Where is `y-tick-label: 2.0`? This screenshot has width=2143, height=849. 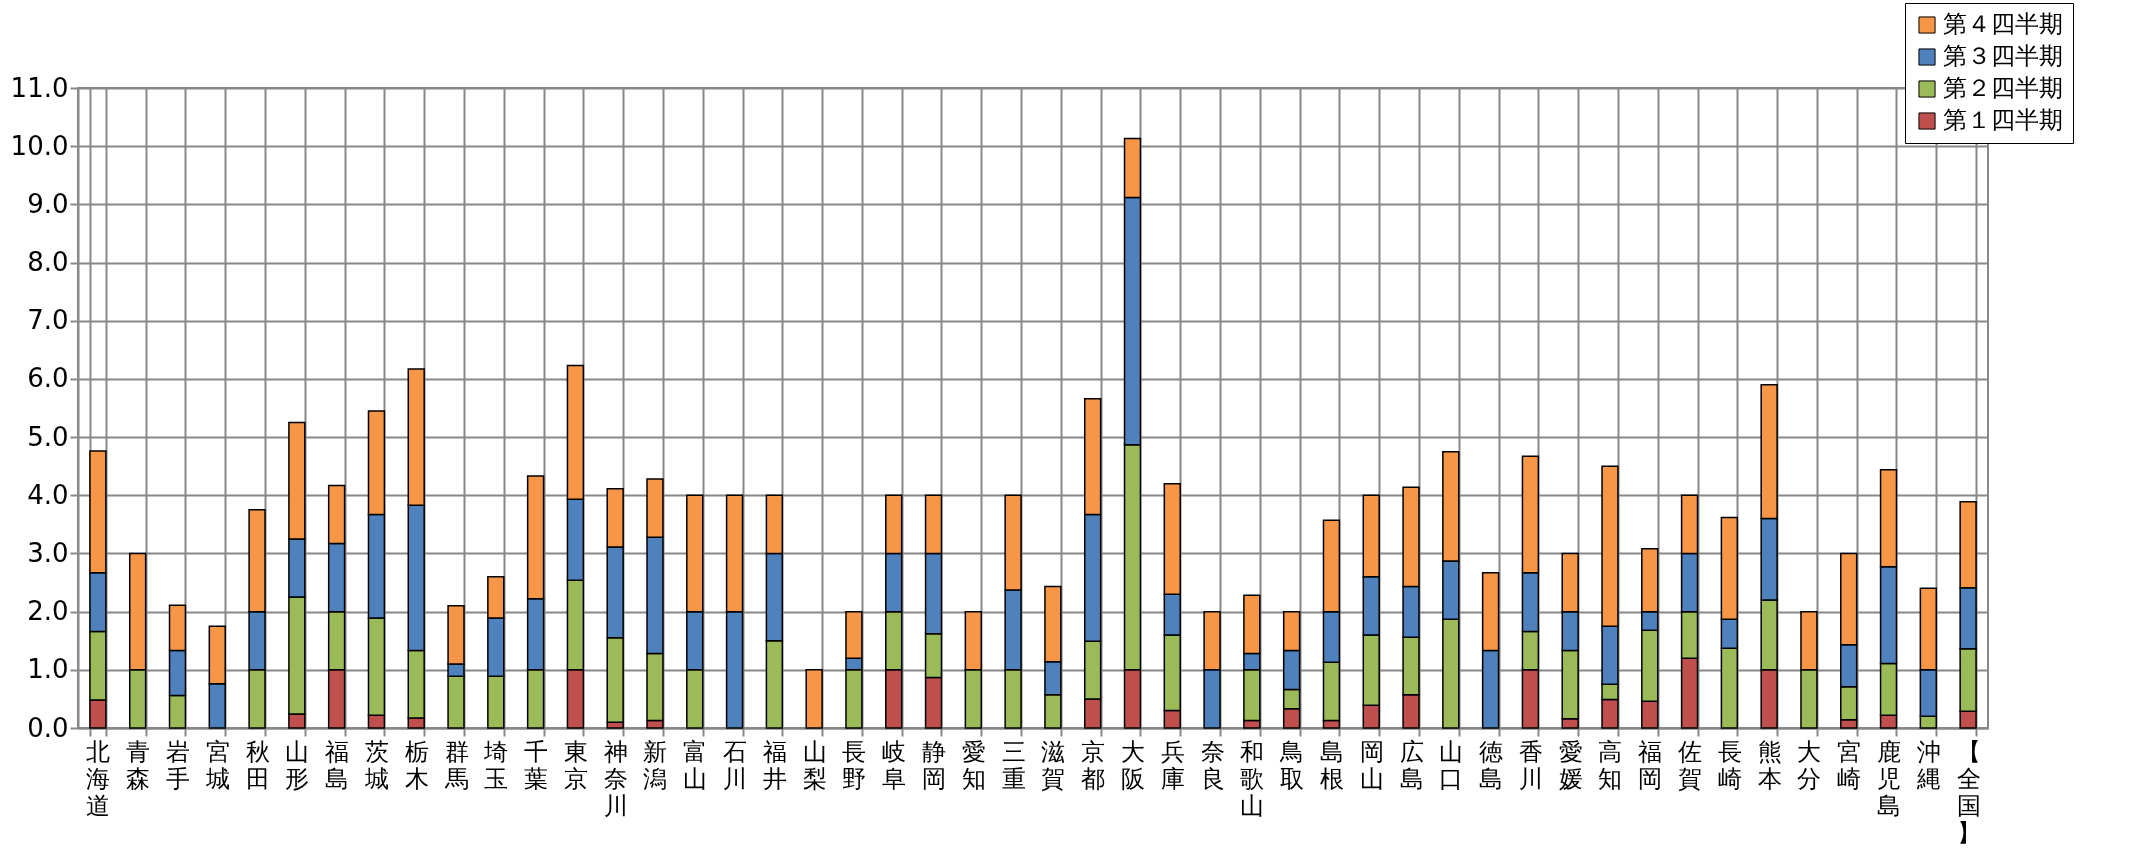 y-tick-label: 2.0 is located at coordinates (48, 611).